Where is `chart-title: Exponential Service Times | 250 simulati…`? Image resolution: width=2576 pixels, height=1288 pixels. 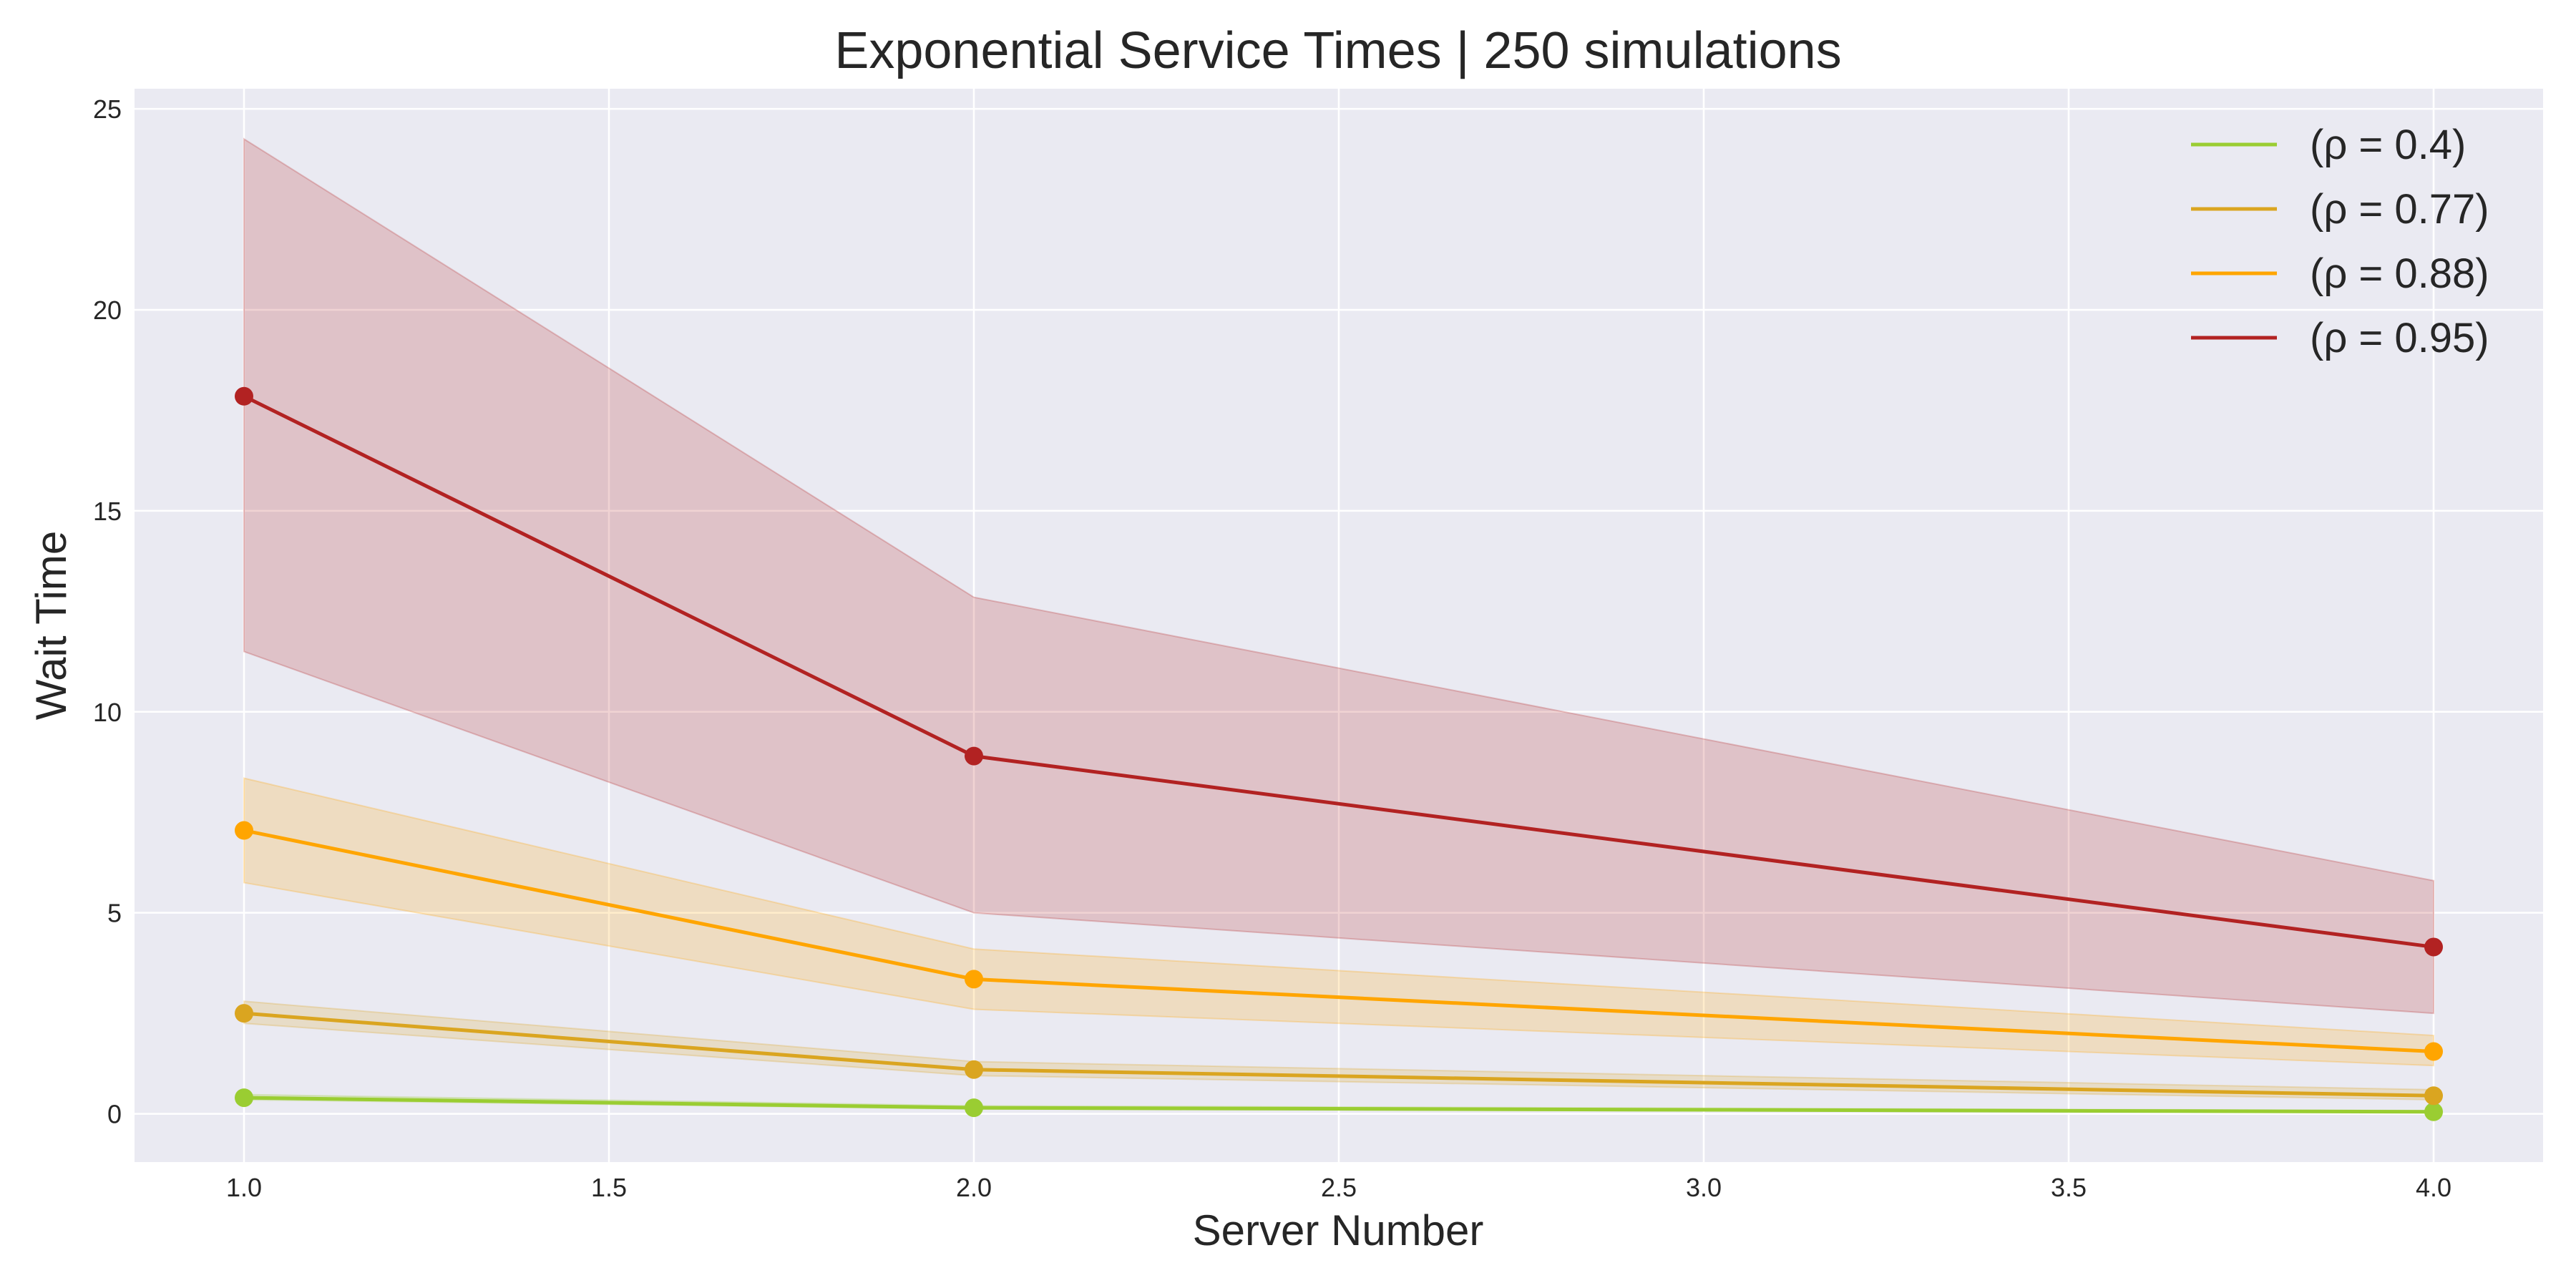
chart-title: Exponential Service Times | 250 simulati… is located at coordinates (1337, 50).